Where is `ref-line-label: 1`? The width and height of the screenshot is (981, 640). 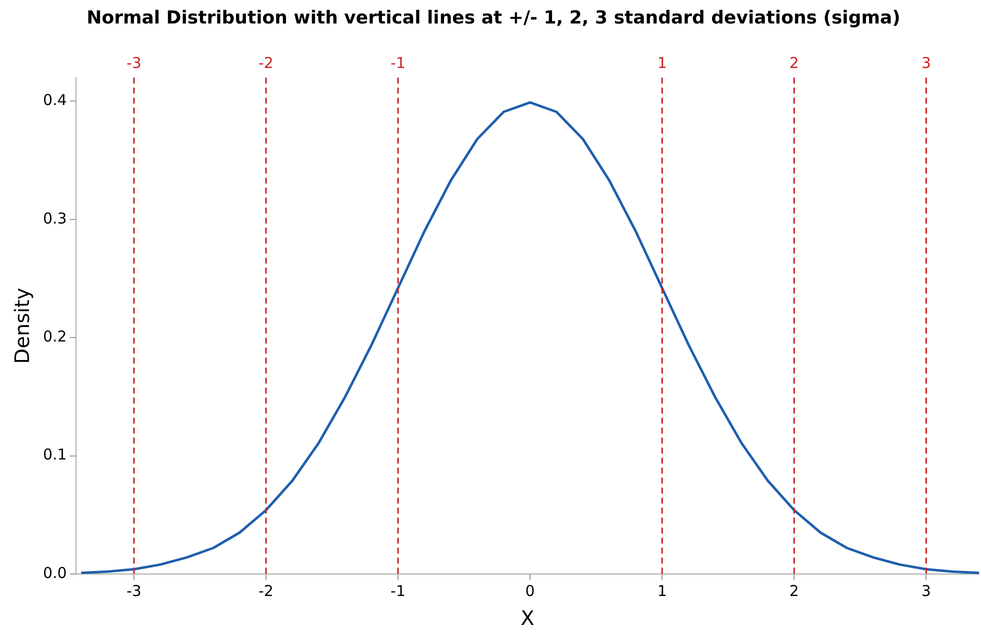 ref-line-label: 1 is located at coordinates (662, 63).